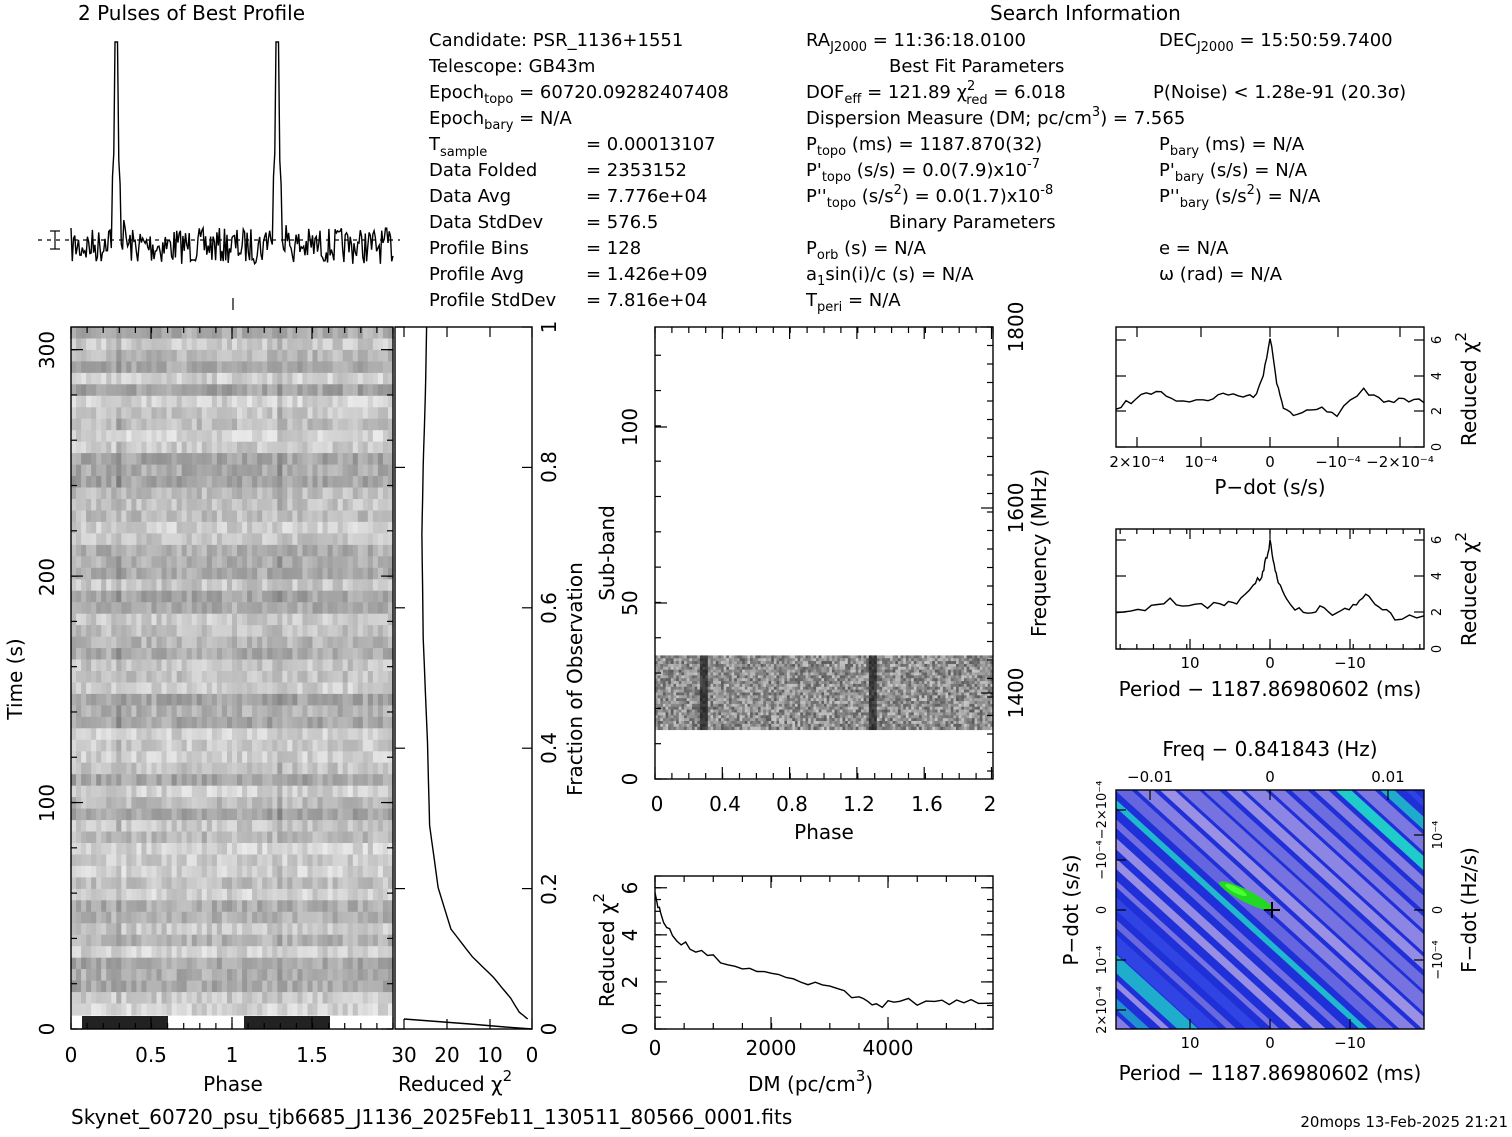  What do you see at coordinates (923, 171) in the screenshot?
I see `info-pdot-topo: P'topo (s/s) = 0.0(7.9)x10-7` at bounding box center [923, 171].